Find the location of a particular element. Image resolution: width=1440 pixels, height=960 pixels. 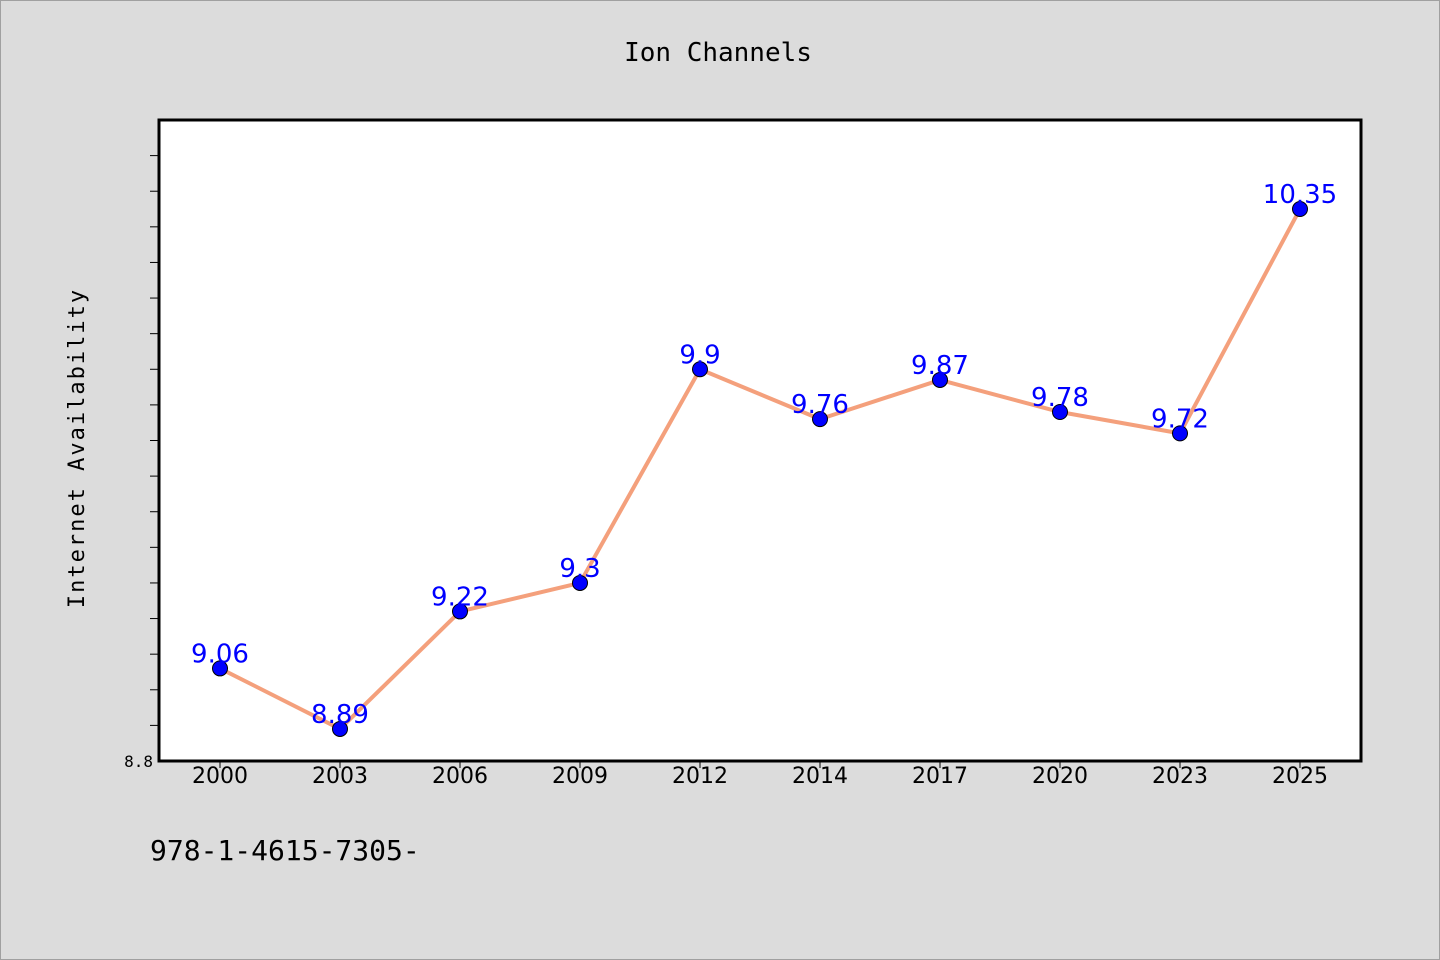

data-label: 9.06 is located at coordinates (220, 654).